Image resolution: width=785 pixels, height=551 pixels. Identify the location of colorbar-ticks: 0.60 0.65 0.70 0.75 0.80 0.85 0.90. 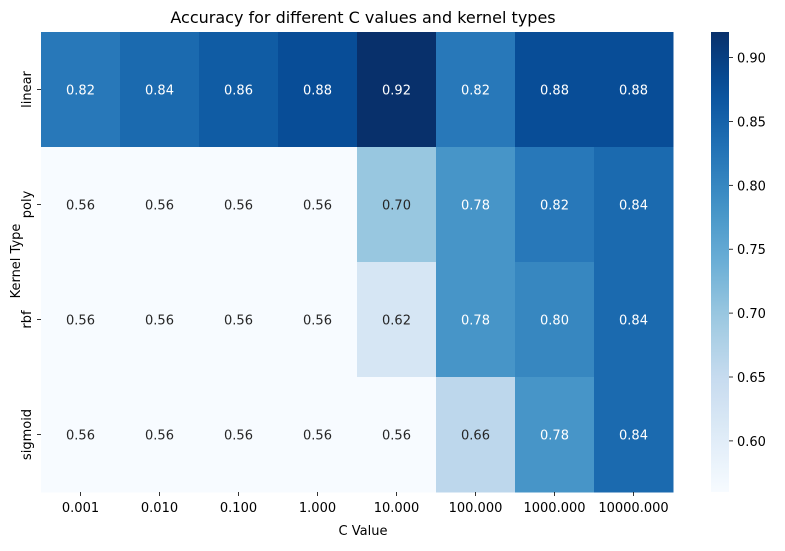
(747, 251).